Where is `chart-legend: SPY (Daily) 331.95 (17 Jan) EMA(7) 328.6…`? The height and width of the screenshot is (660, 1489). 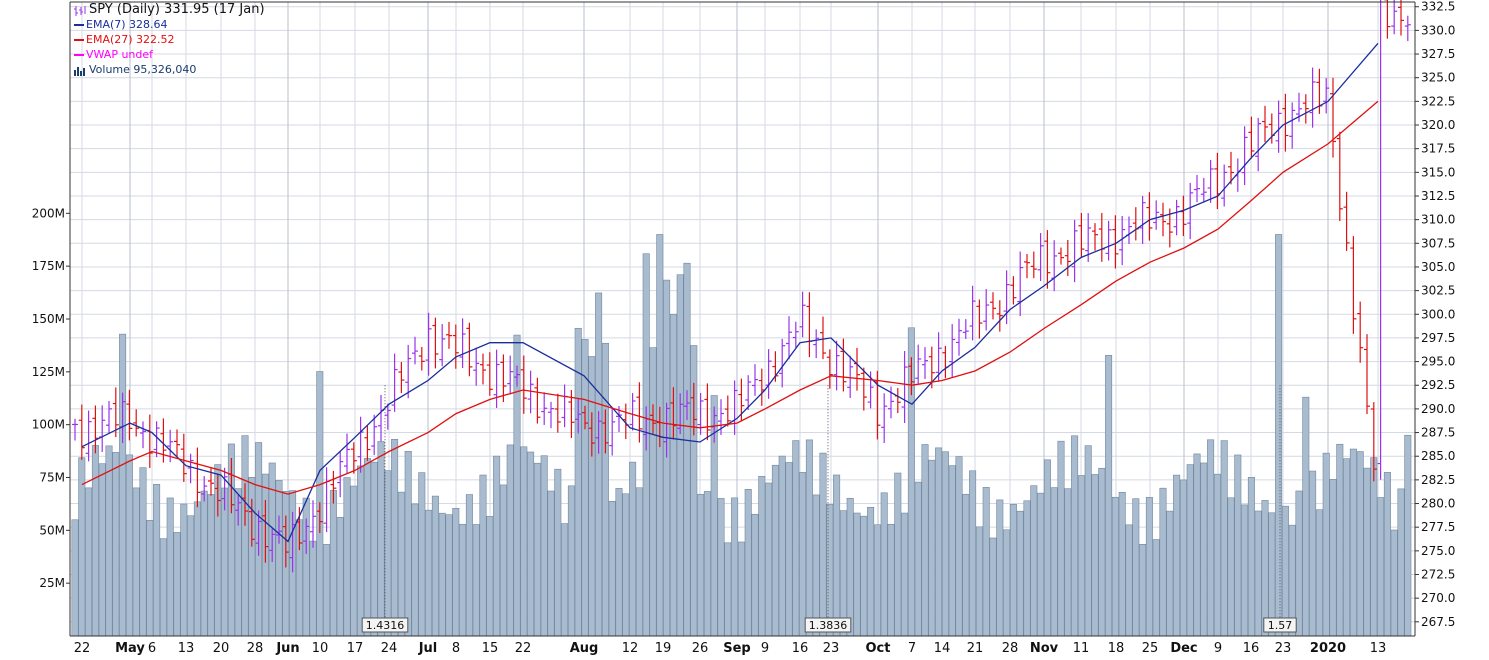
chart-legend: SPY (Daily) 331.95 (17 Jan) EMA(7) 328.6… is located at coordinates (169, 39).